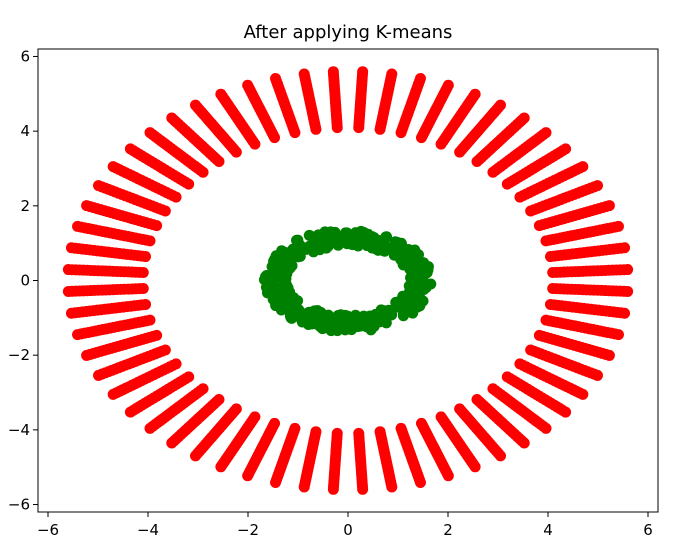 Image resolution: width=687 pixels, height=556 pixels. I want to click on chart-title: After applying K-means, so click(348, 32).